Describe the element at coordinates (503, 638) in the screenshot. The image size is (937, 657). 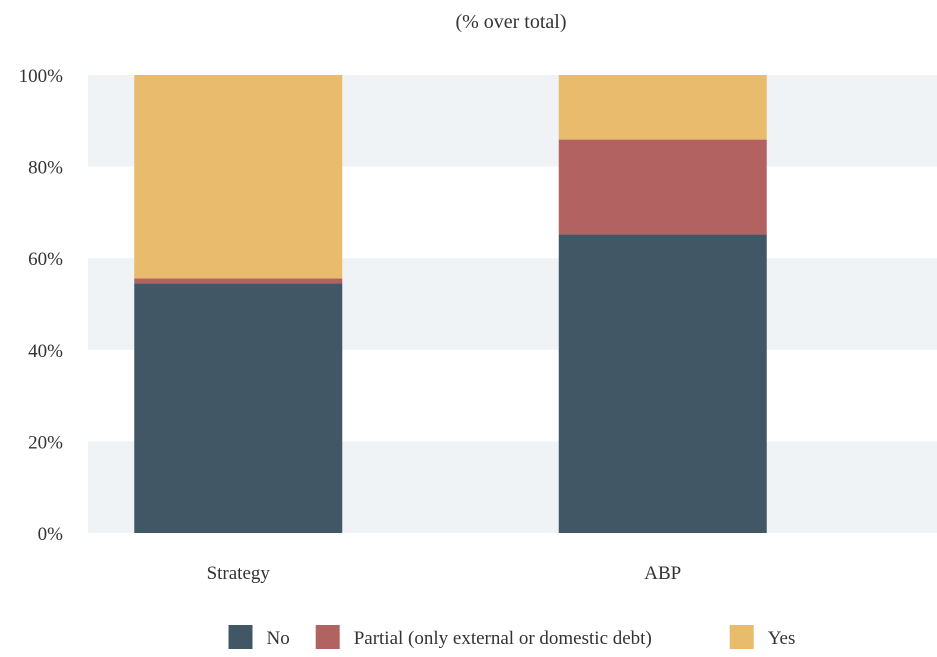
I see `legend-label: Partial (only external or domestic debt)` at that location.